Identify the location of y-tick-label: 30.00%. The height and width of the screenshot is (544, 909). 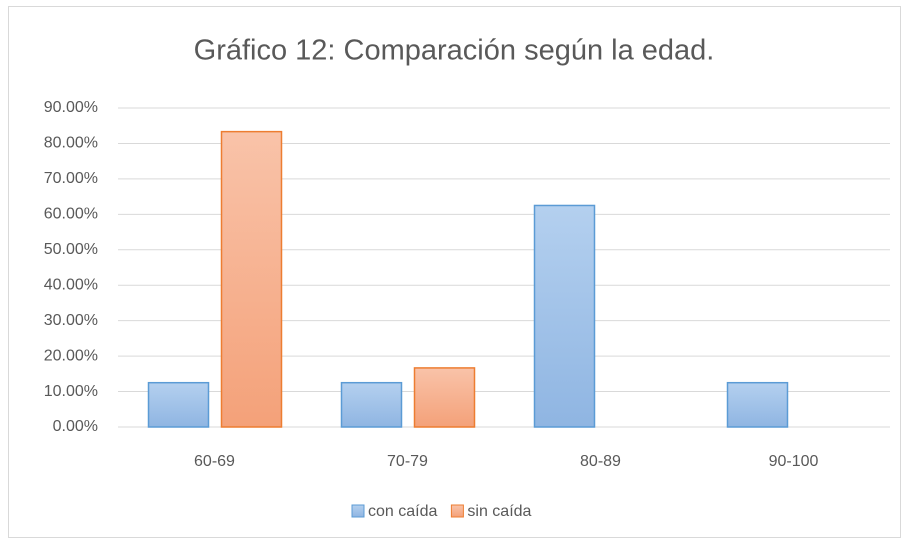
(71, 320).